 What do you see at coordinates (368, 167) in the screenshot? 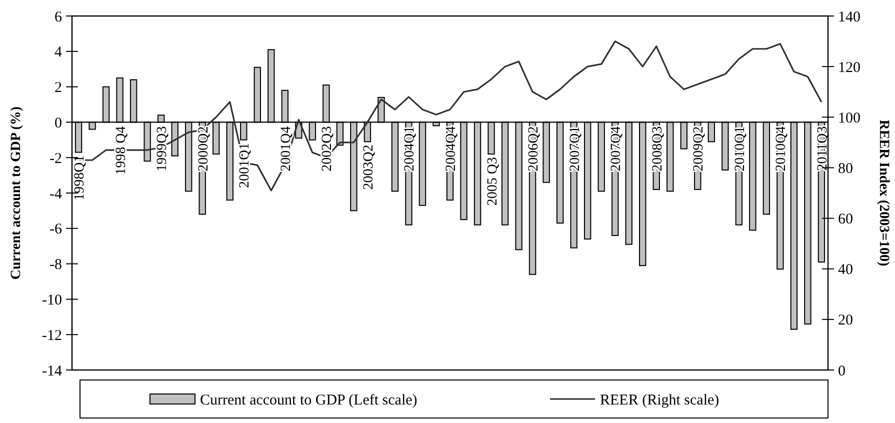
I see `x-tick-label: 2003Q2` at bounding box center [368, 167].